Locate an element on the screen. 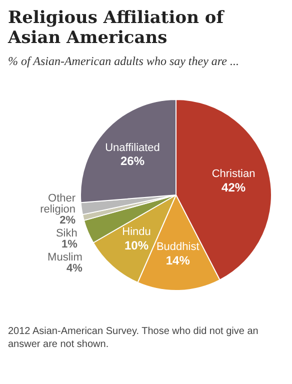 The width and height of the screenshot is (292, 384). text: 2012 Asian-American Survey. Those who did not give an answer are not shown. is located at coordinates (134, 338).